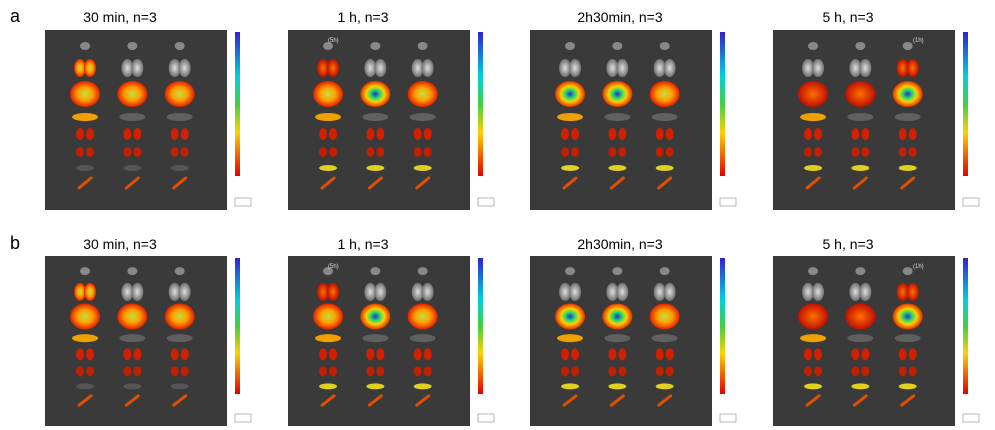  What do you see at coordinates (120, 244) in the screenshot?
I see `image-title: 30 min, n=3` at bounding box center [120, 244].